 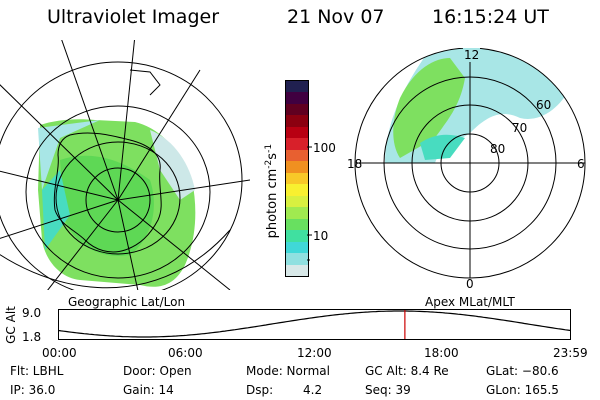 I want to click on tick-0000: 00:00, so click(x=59, y=353).